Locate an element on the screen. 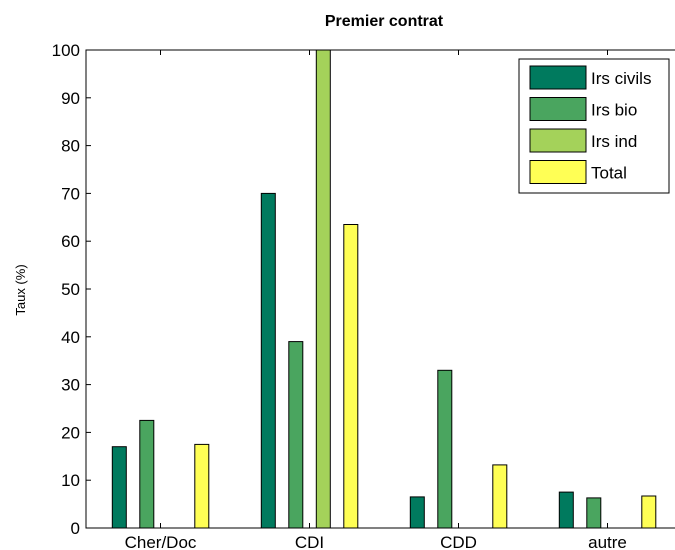  x-tick-label: CDD is located at coordinates (458, 541).